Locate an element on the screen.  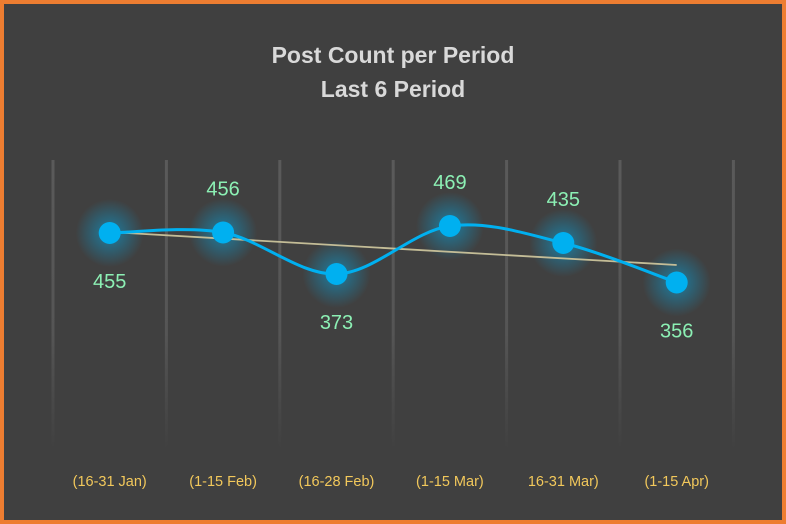
trendline is located at coordinates (393, 248).